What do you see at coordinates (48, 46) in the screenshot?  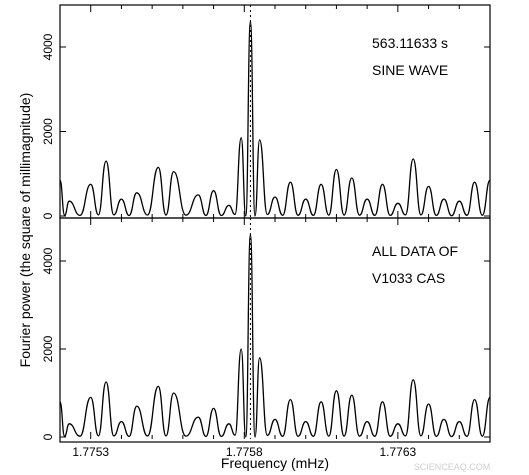 I see `top-y-tick-label: 4000` at bounding box center [48, 46].